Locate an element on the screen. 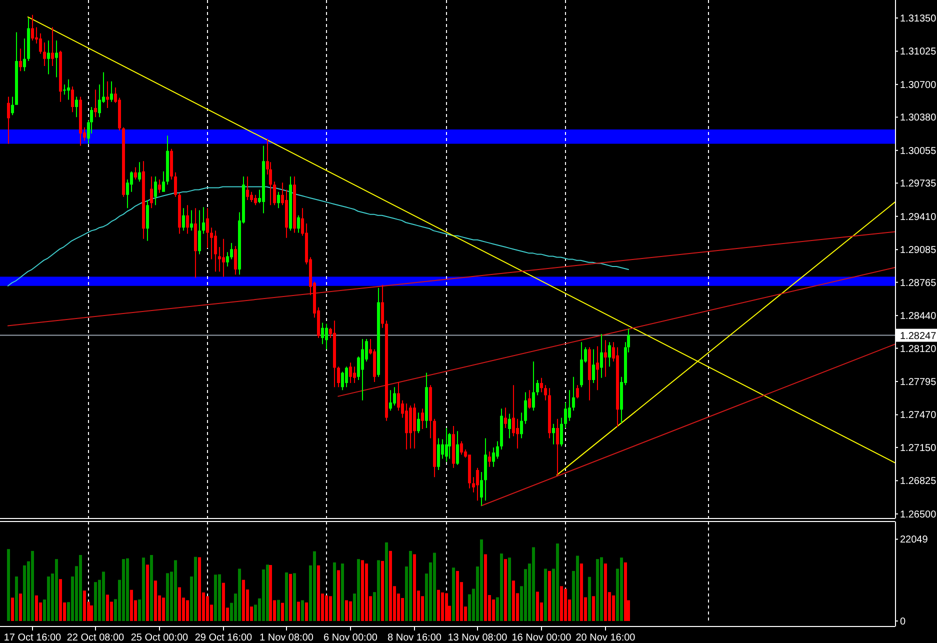  line-series is located at coordinates (318, 236).